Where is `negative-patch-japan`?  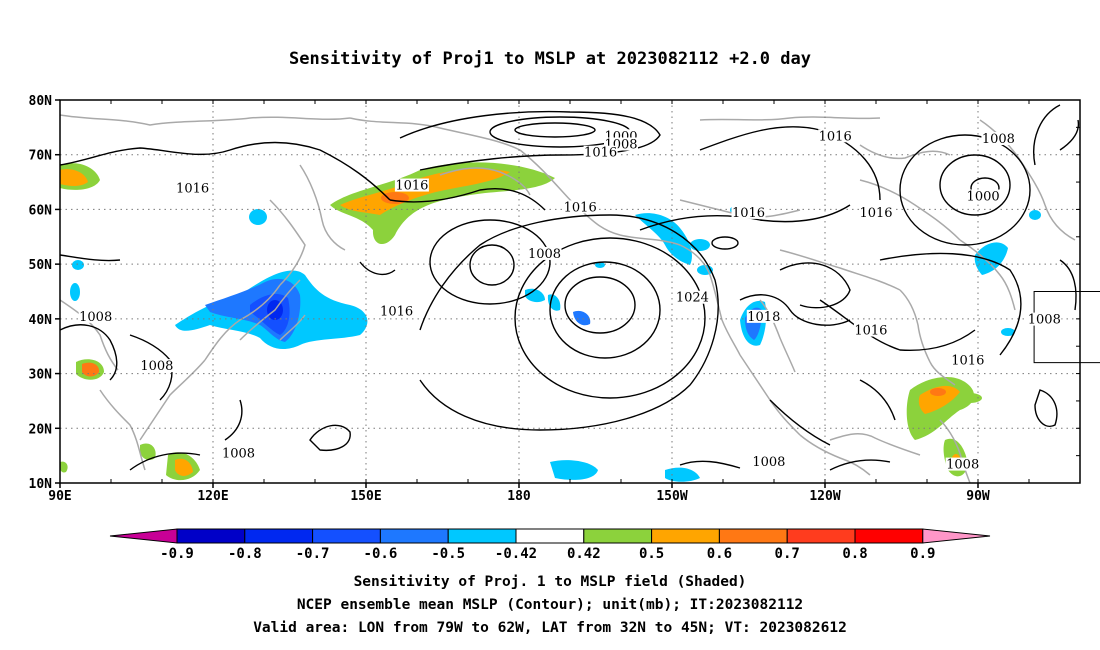
negative-patch-japan is located at coordinates (271, 310).